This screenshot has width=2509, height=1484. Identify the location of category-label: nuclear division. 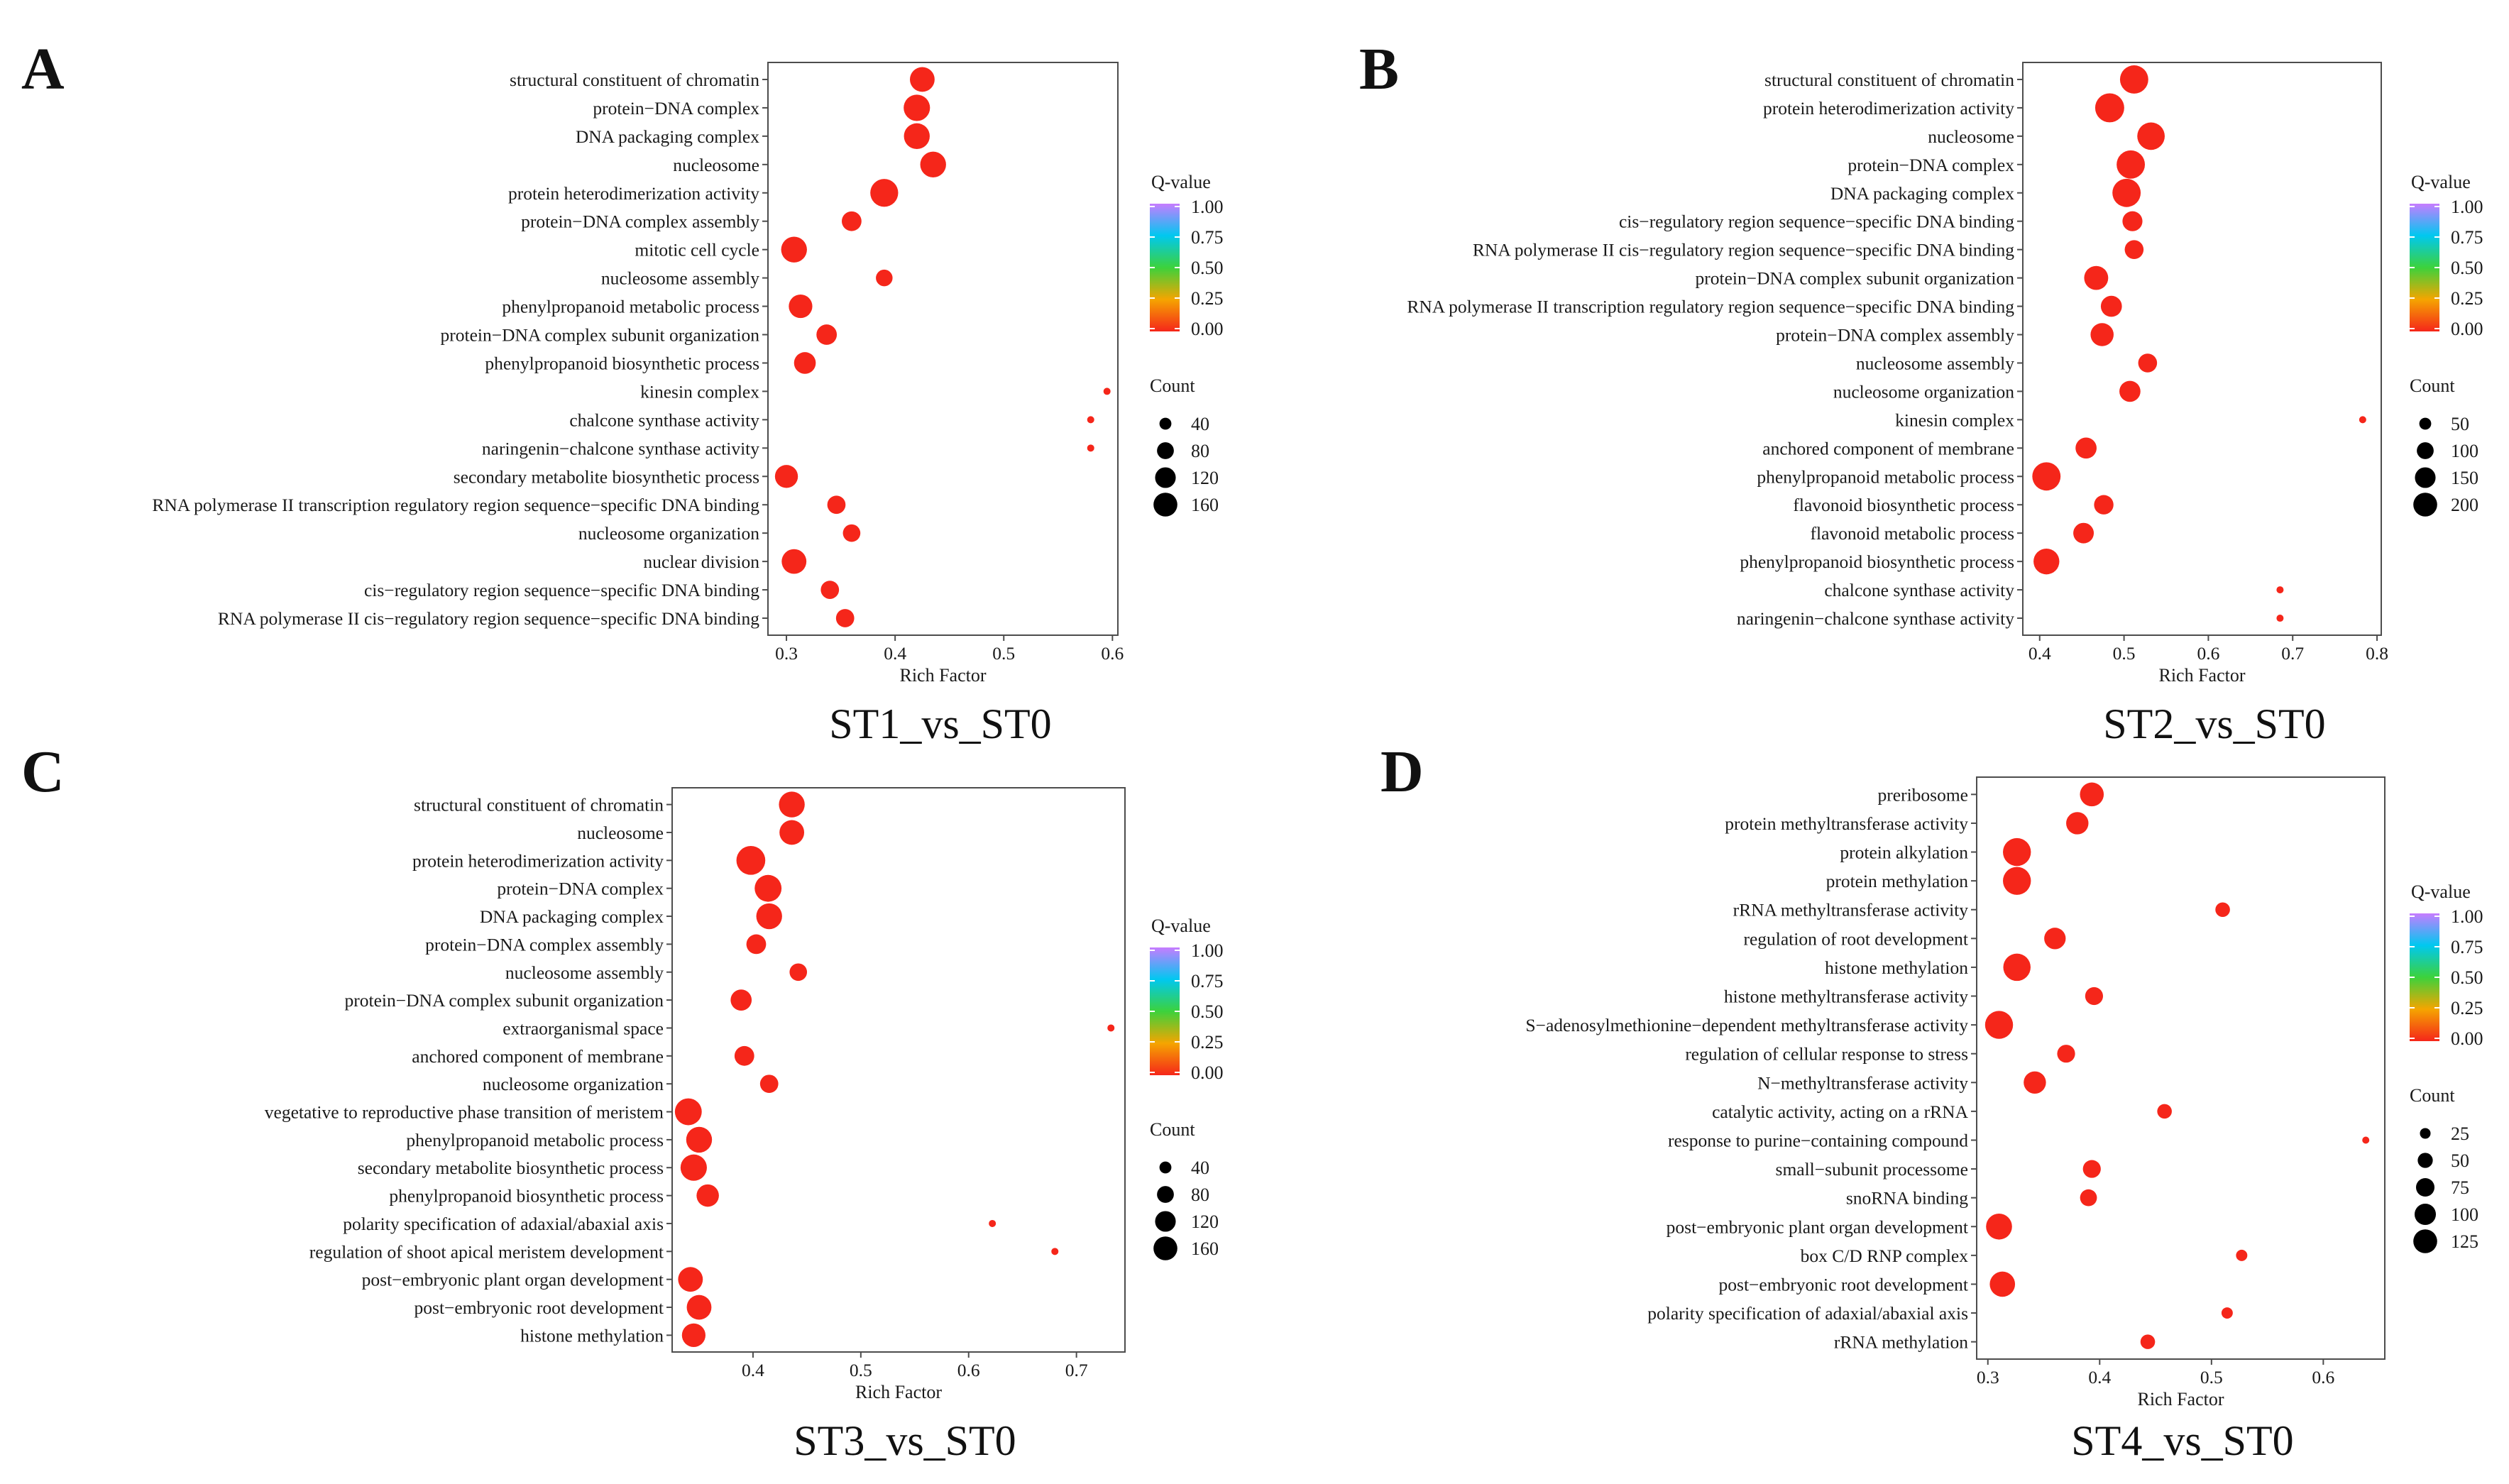
(701, 561).